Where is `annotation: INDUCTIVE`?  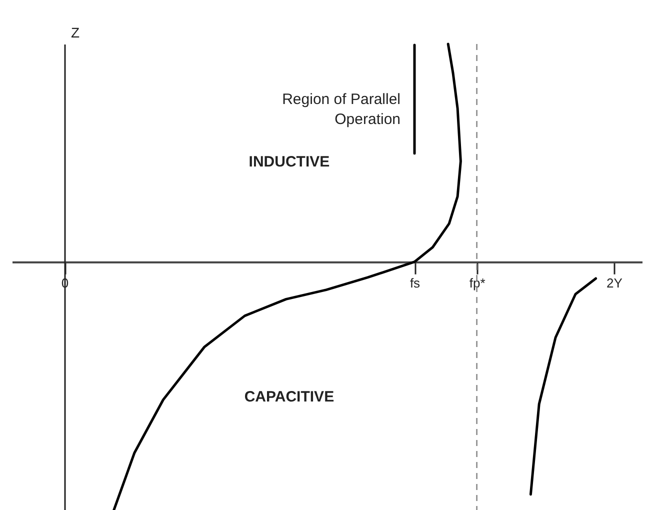 annotation: INDUCTIVE is located at coordinates (289, 162).